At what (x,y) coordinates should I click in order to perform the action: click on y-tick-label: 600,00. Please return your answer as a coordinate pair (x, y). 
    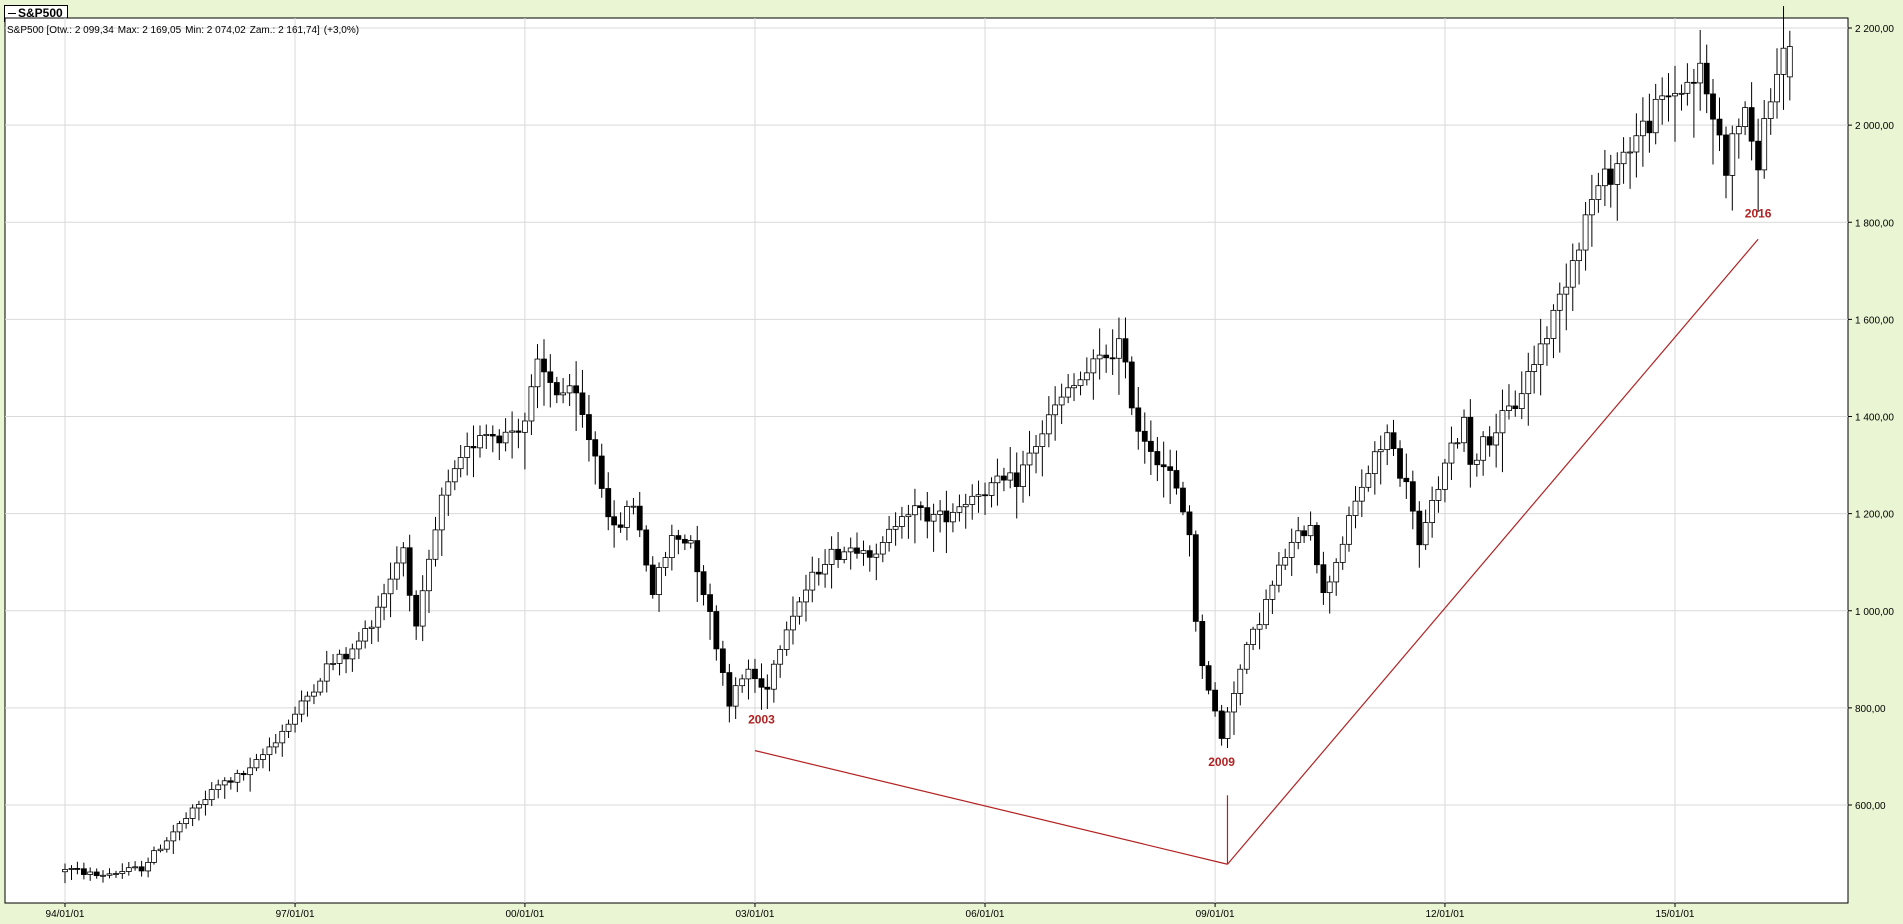
    Looking at the image, I should click on (1870, 806).